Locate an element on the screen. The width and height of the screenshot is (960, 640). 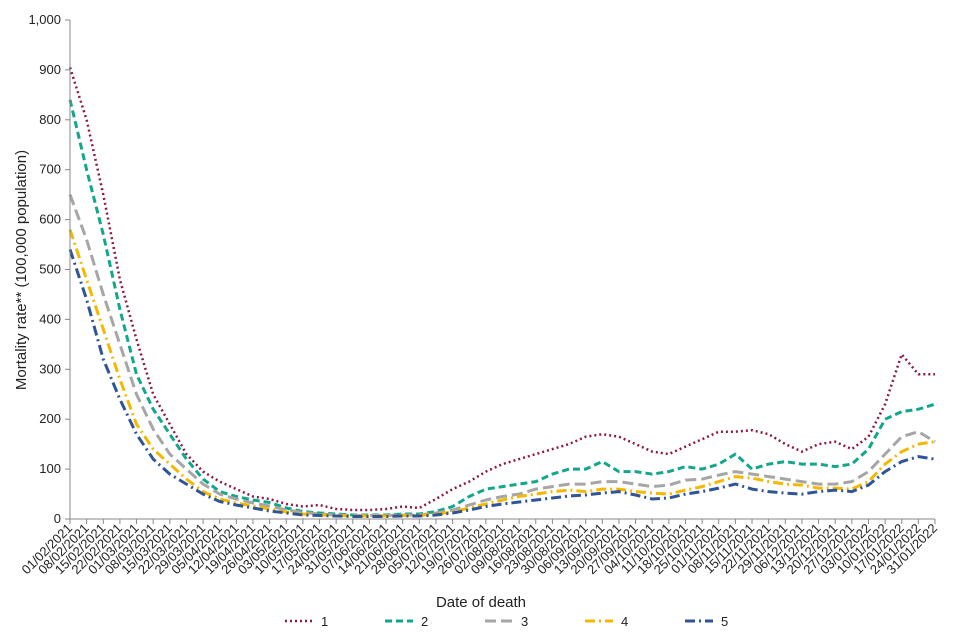
y-tick-label: 800 is located at coordinates (50, 119).